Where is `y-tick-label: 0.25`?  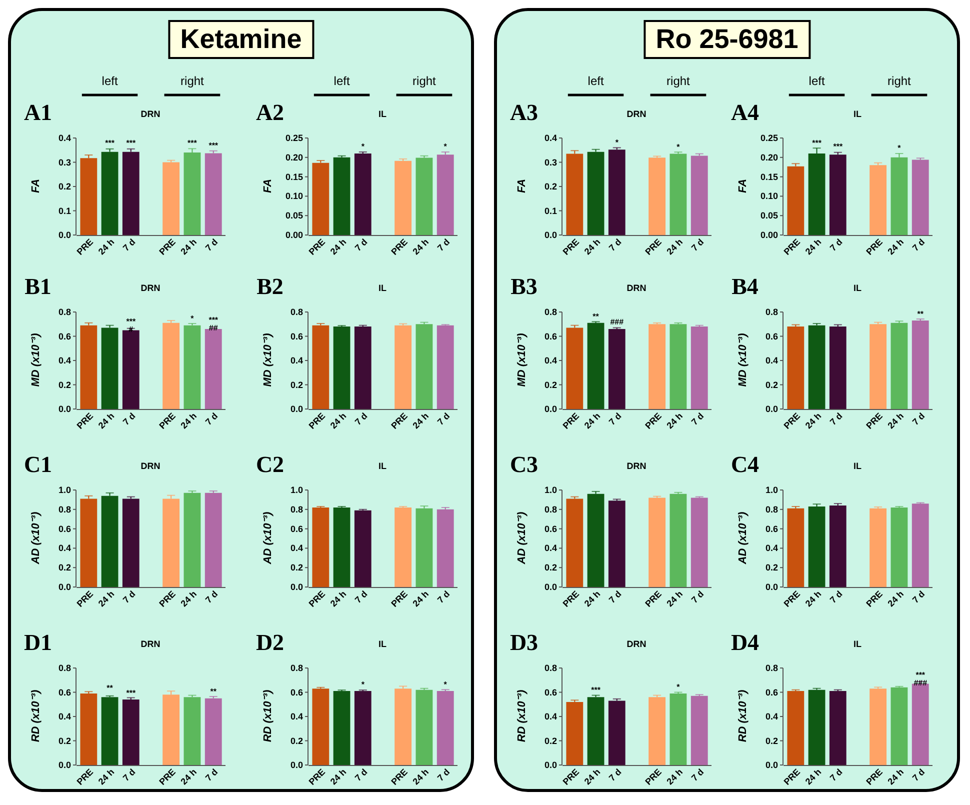 y-tick-label: 0.25 is located at coordinates (294, 138).